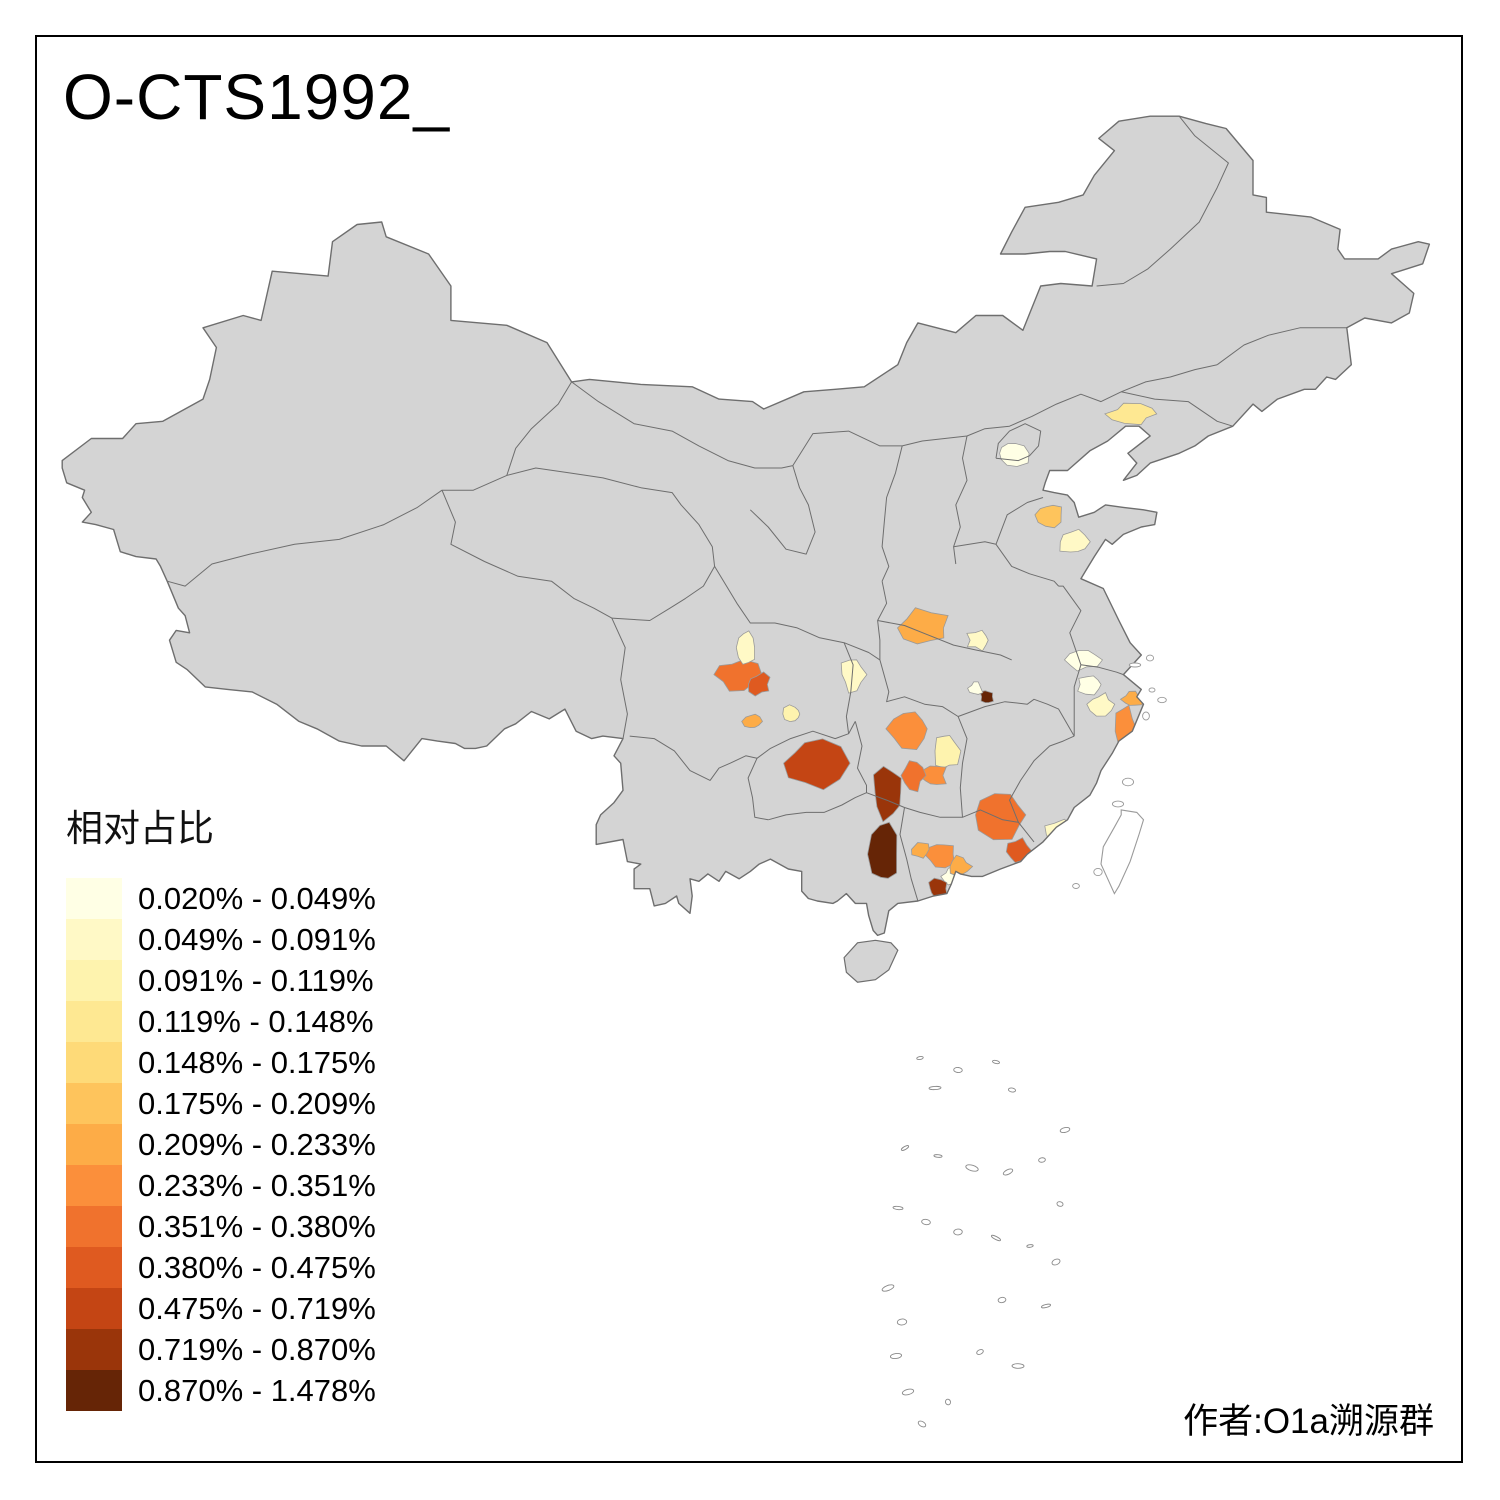 Image resolution: width=1500 pixels, height=1500 pixels. I want to click on legend-item: 0.020% - 0.049%, so click(221, 898).